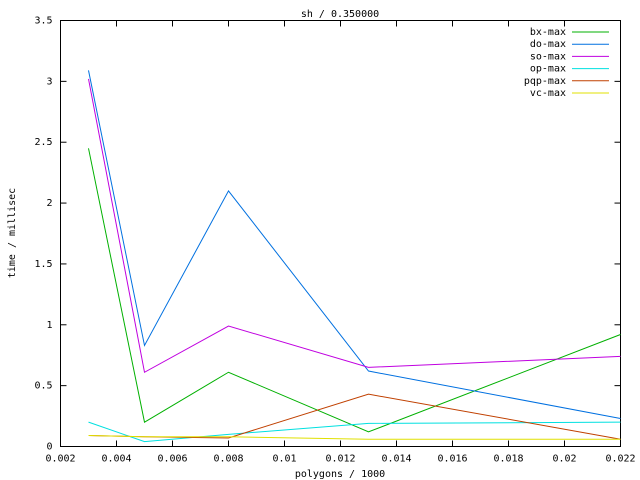 This screenshot has height=480, width=640. I want to click on x-tick-label: 0.01, so click(284, 459).